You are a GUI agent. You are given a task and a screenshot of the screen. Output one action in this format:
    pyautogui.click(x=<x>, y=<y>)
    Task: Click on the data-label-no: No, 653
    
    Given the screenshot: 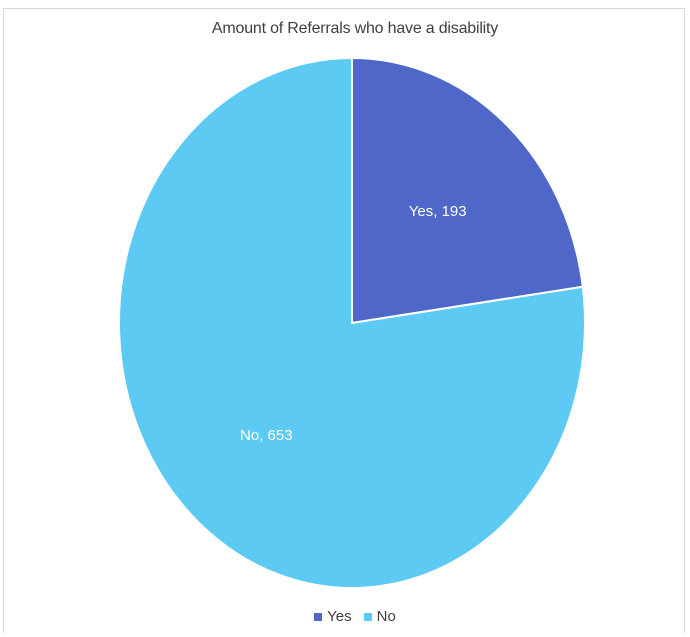 What is the action you would take?
    pyautogui.click(x=266, y=435)
    